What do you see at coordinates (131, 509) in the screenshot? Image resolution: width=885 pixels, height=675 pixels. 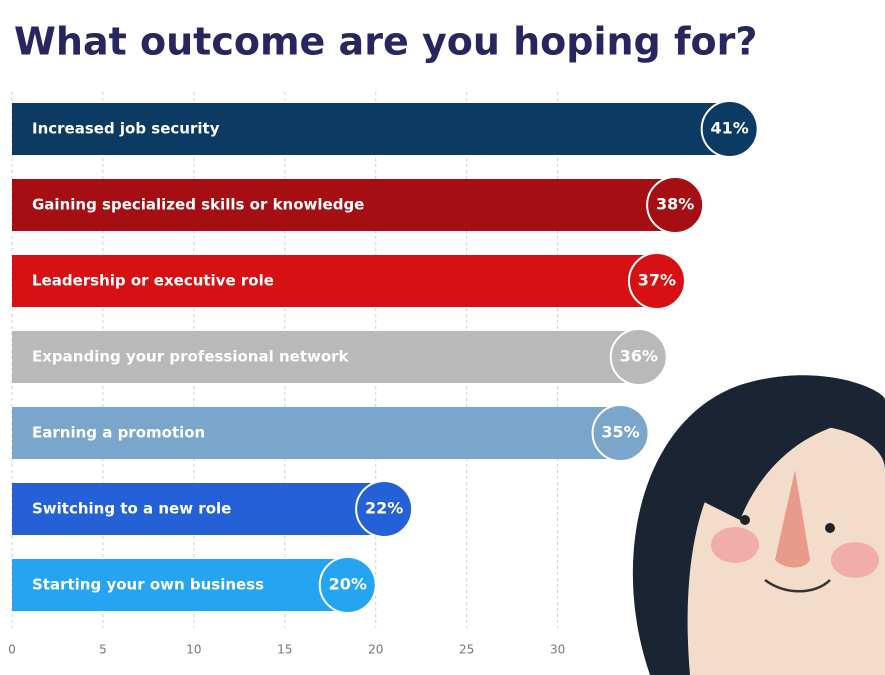 I see `category-label: Switching to a new role` at bounding box center [131, 509].